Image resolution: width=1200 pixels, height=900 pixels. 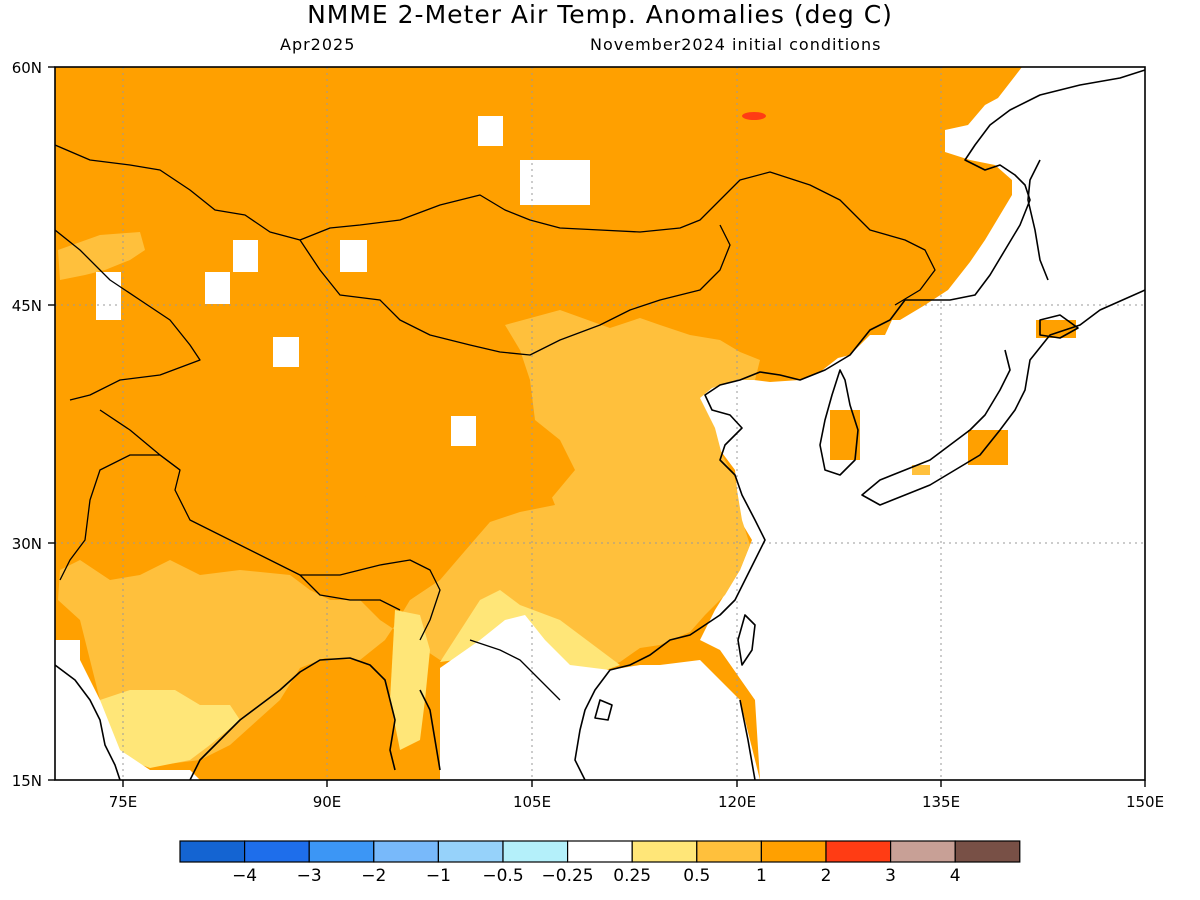 What do you see at coordinates (27, 424) in the screenshot?
I see `latitude-labels: 60N 45N 30N 15N` at bounding box center [27, 424].